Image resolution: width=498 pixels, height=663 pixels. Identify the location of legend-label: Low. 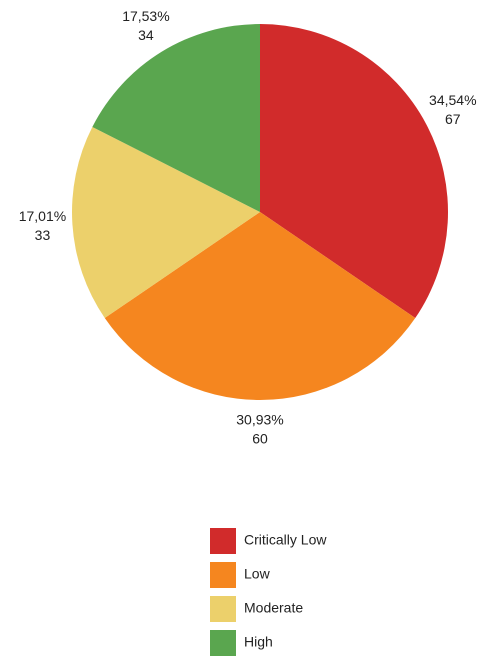
(257, 574).